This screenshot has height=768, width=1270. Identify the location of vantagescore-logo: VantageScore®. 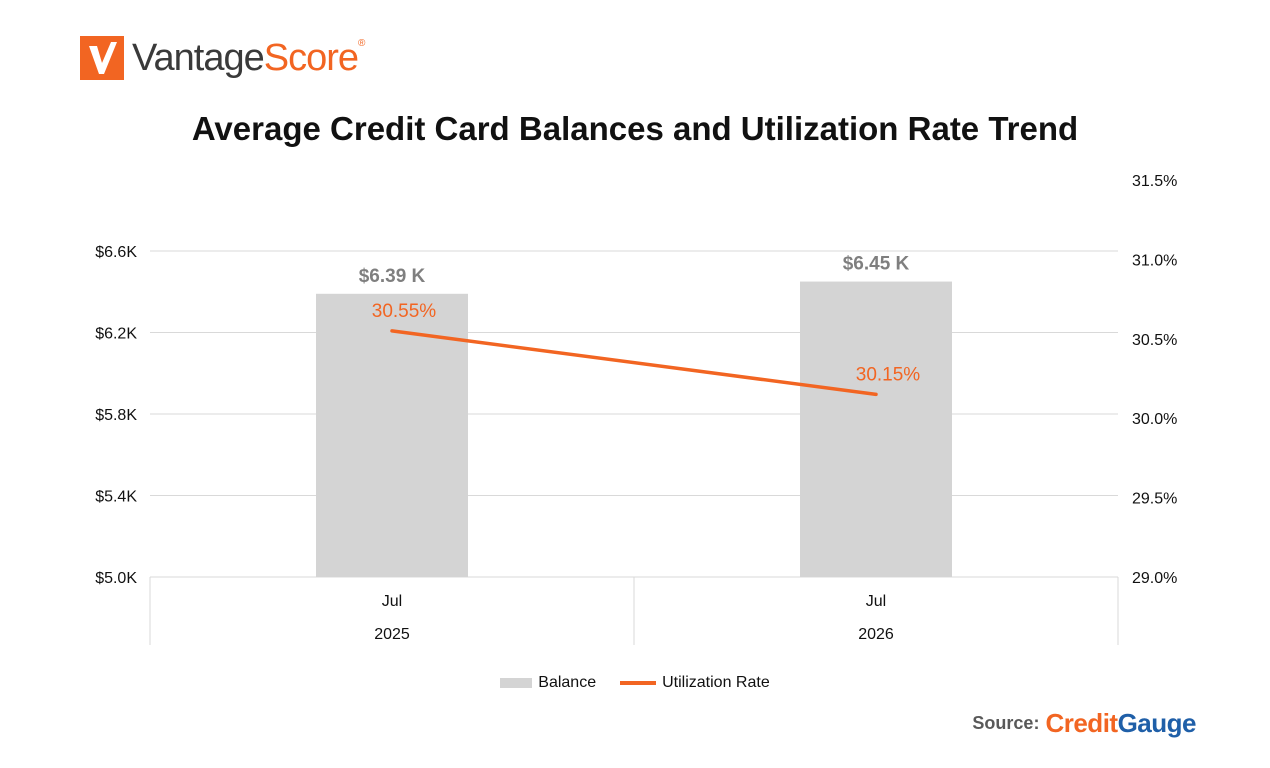
(222, 58).